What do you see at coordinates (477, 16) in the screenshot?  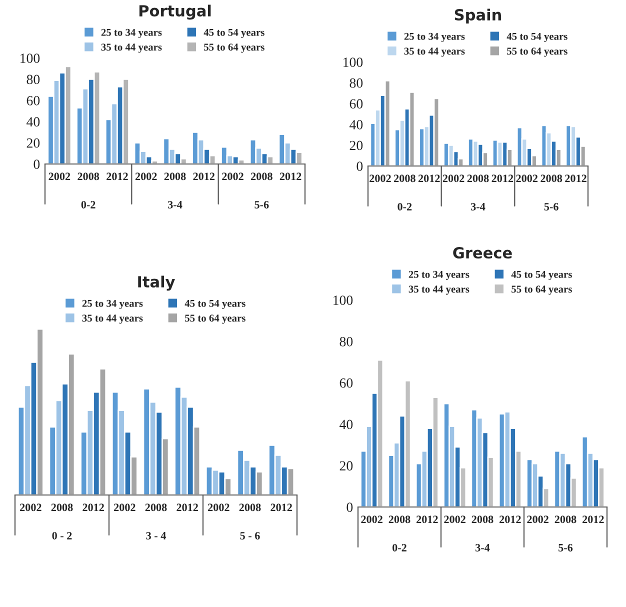 I see `chart-title: Spain` at bounding box center [477, 16].